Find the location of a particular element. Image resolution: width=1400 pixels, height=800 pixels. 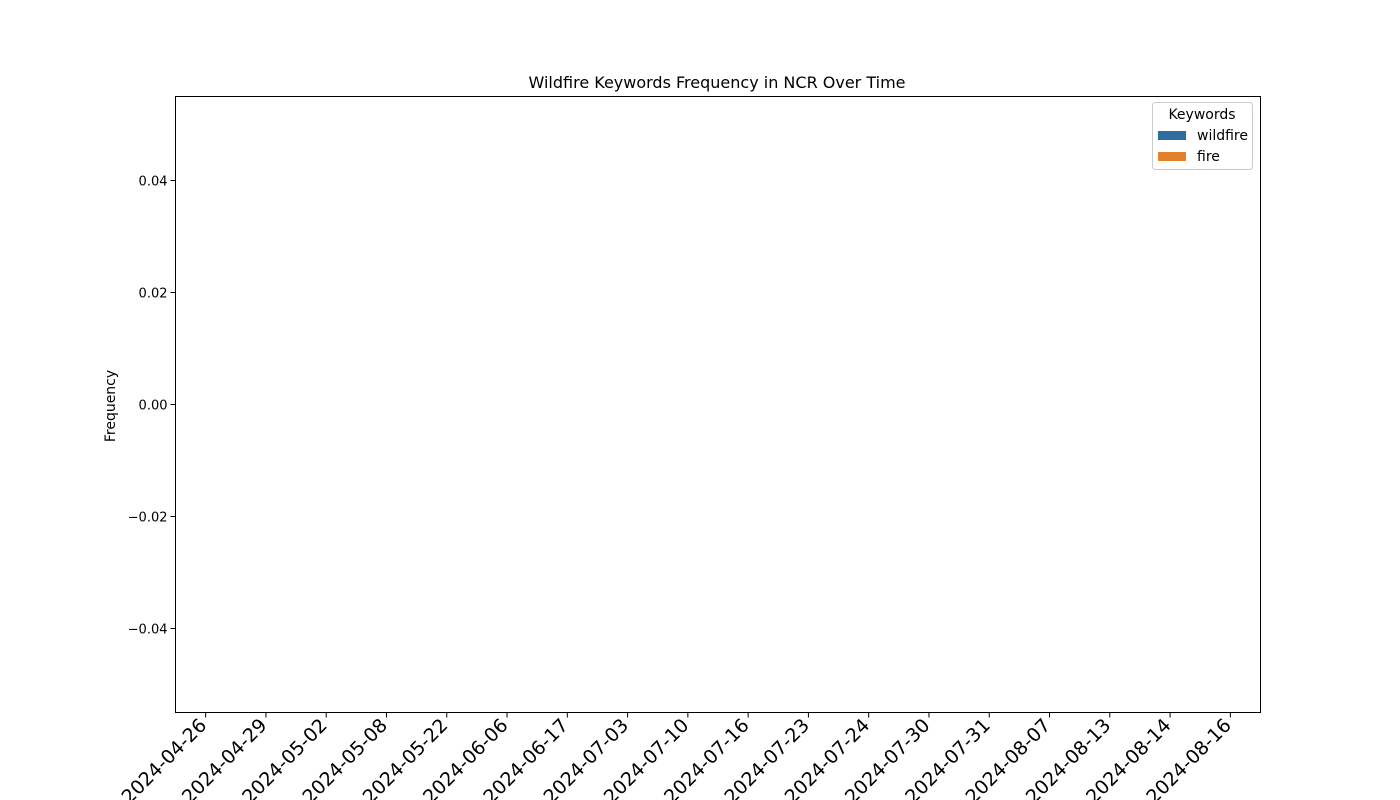

y-axis-ticks: −0.04 −0.02 0.00 0.02 0.04 is located at coordinates (152, 406).